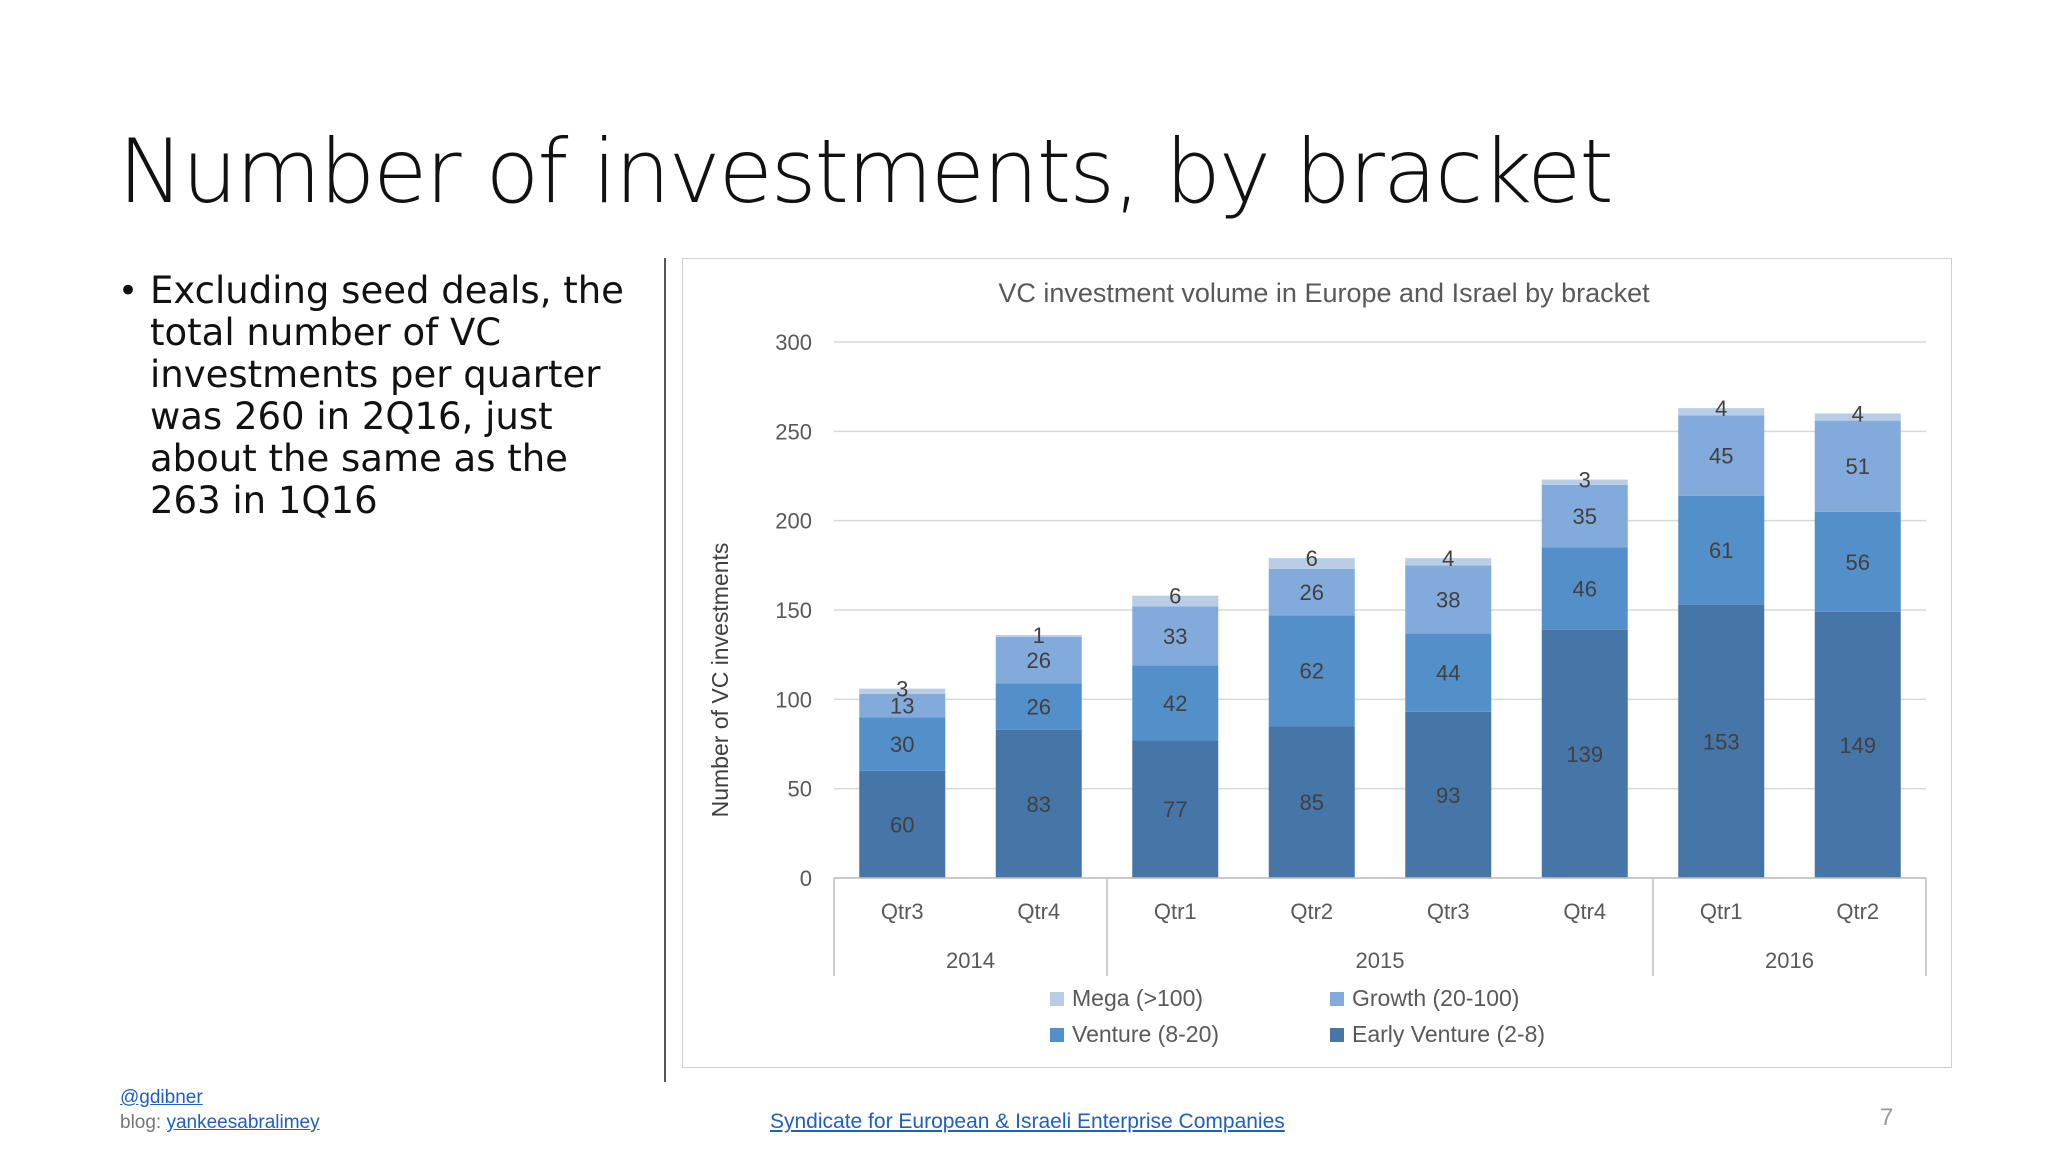 This screenshot has height=1152, width=2048. What do you see at coordinates (800, 789) in the screenshot?
I see `y-tick-label: 50` at bounding box center [800, 789].